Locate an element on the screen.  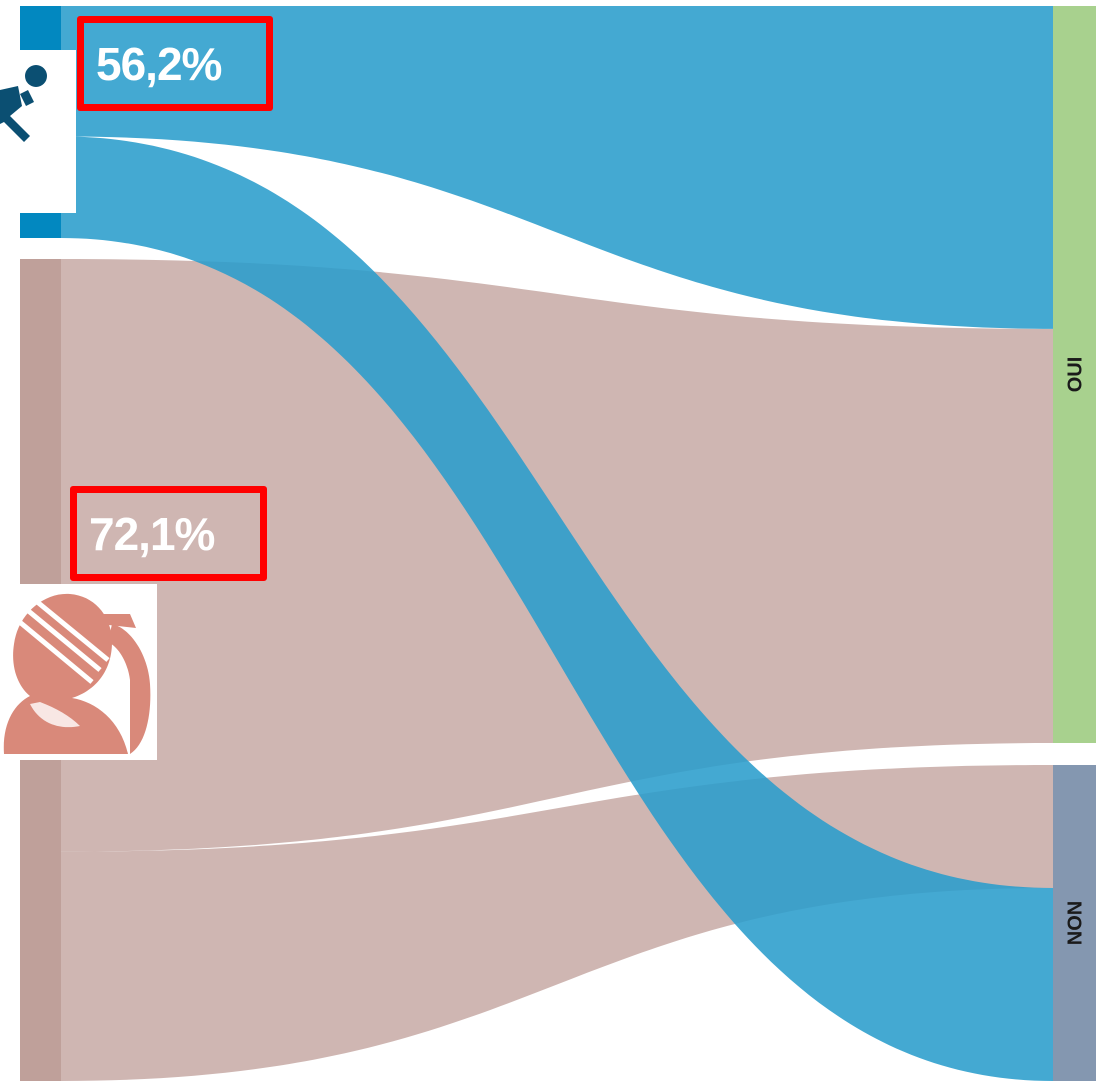
pct-label-rose-oui: 72,1% is located at coordinates (168, 533).